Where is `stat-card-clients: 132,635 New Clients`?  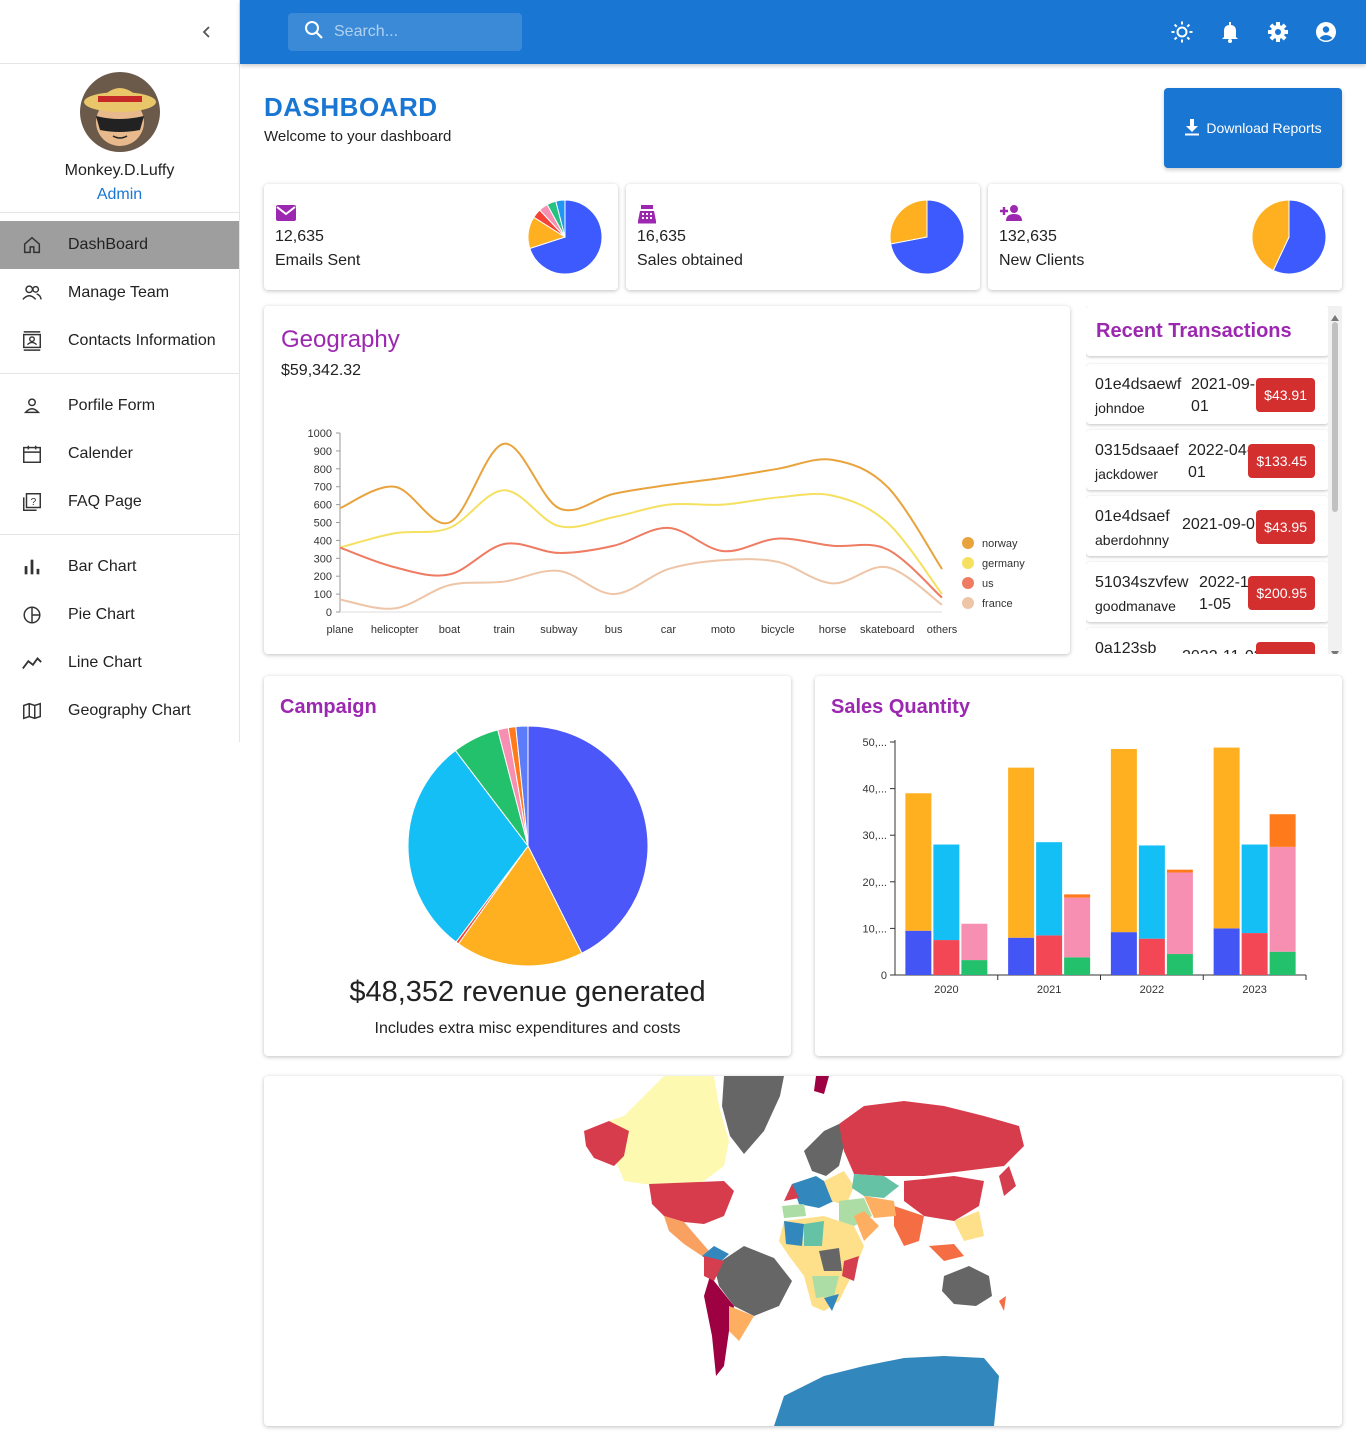 stat-card-clients: 132,635 New Clients is located at coordinates (1165, 237).